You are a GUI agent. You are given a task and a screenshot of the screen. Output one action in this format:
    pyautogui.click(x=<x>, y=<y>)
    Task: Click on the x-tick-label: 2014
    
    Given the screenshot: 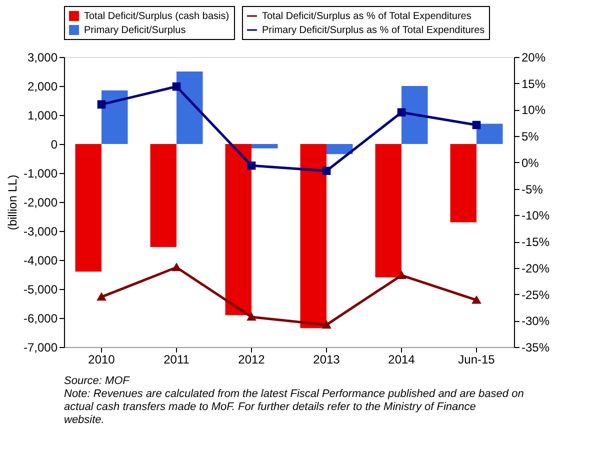 What is the action you would take?
    pyautogui.click(x=402, y=359)
    